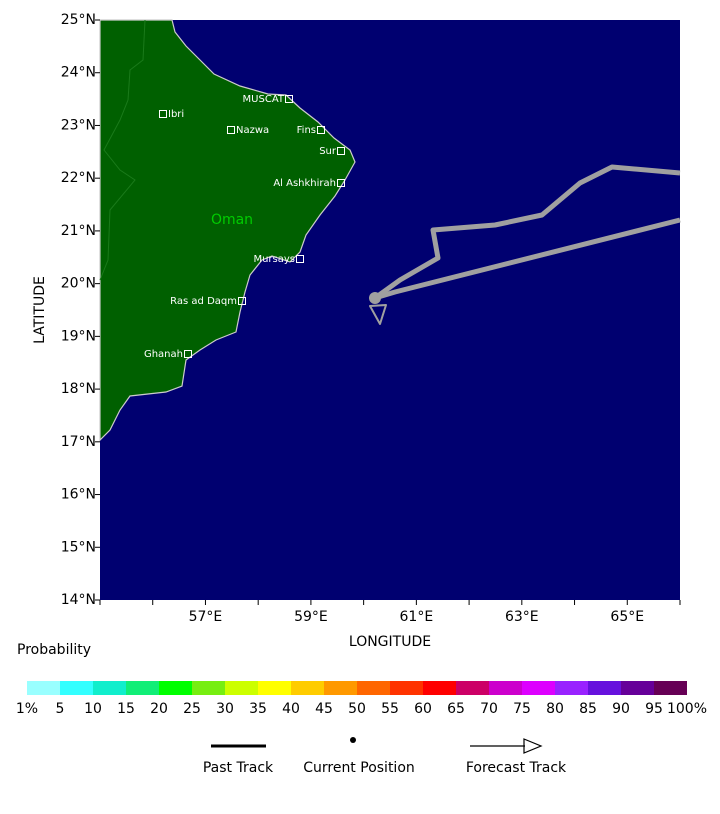 The width and height of the screenshot is (720, 814). Describe the element at coordinates (163, 354) in the screenshot. I see `city-label: Ghanah` at that location.